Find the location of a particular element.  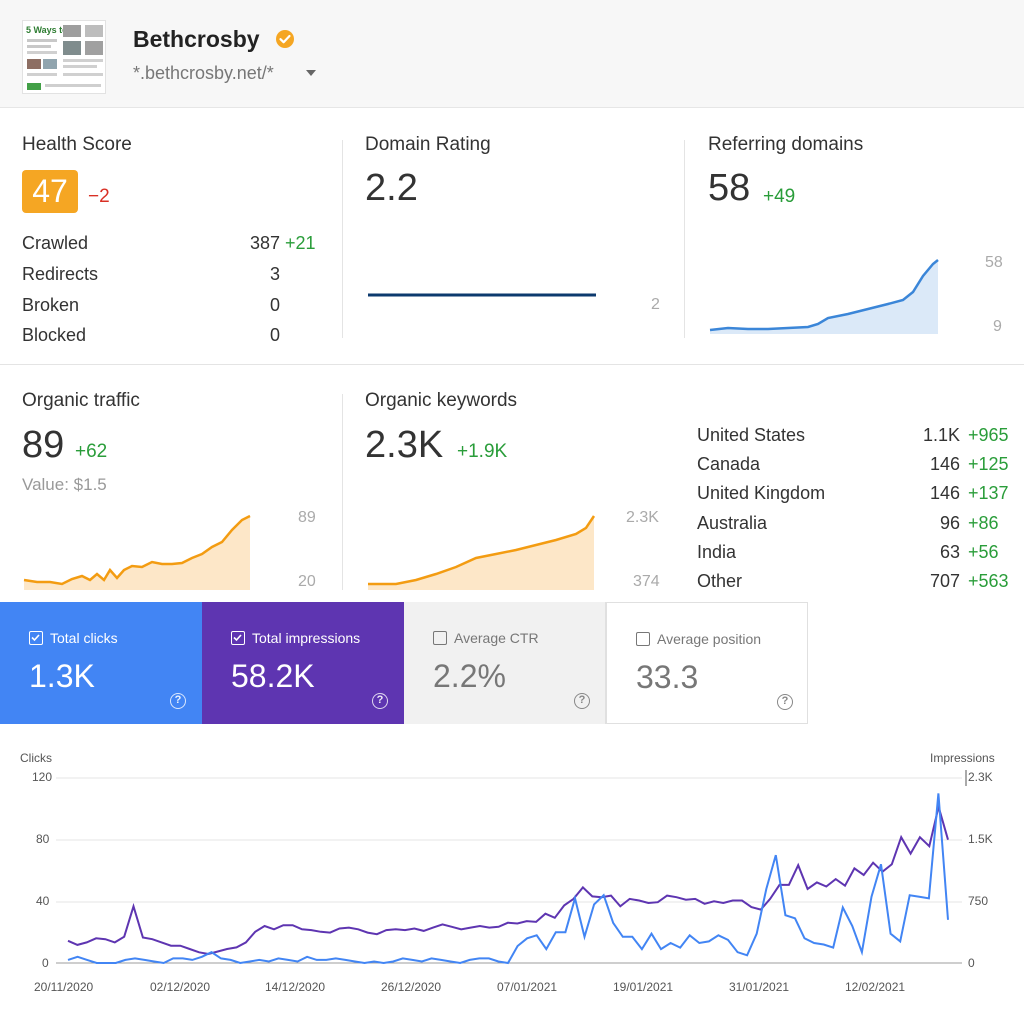

organic-keywords-line is located at coordinates (482, 550).